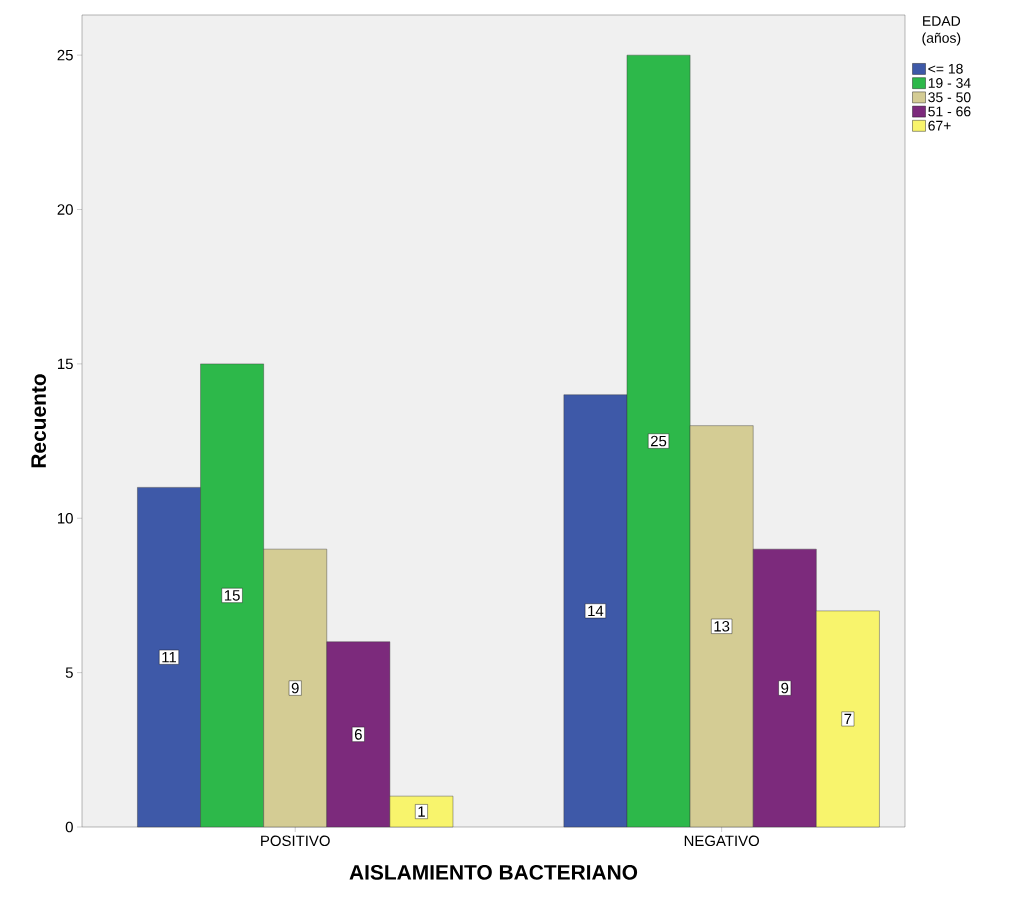  Describe the element at coordinates (493, 872) in the screenshot. I see `x-axis-title: AISLAMIENTO BACTERIANO` at that location.